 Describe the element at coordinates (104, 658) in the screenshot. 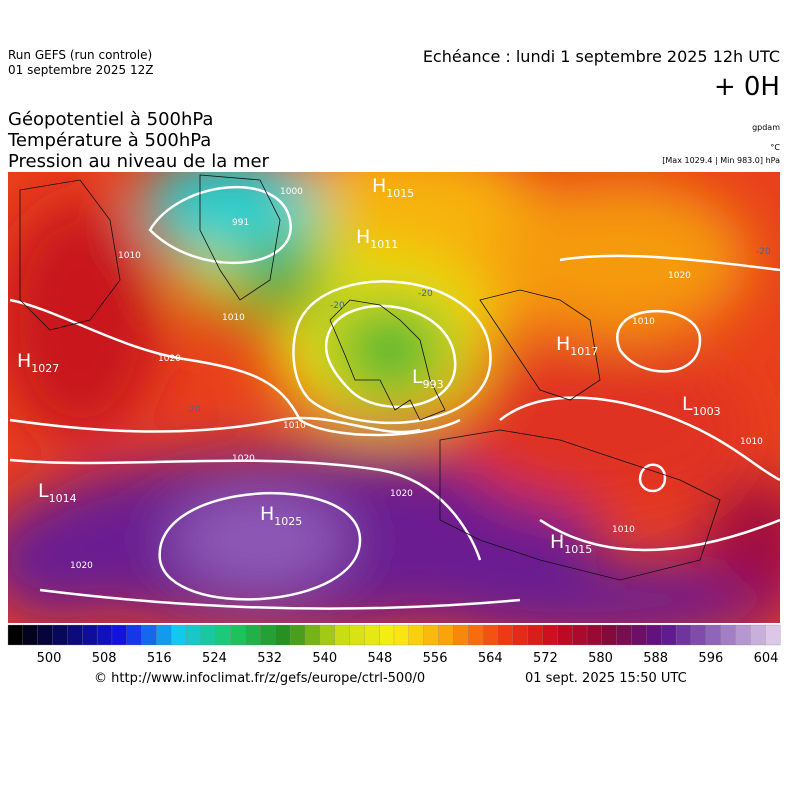

I see `colorbar-tick-label: 508` at that location.